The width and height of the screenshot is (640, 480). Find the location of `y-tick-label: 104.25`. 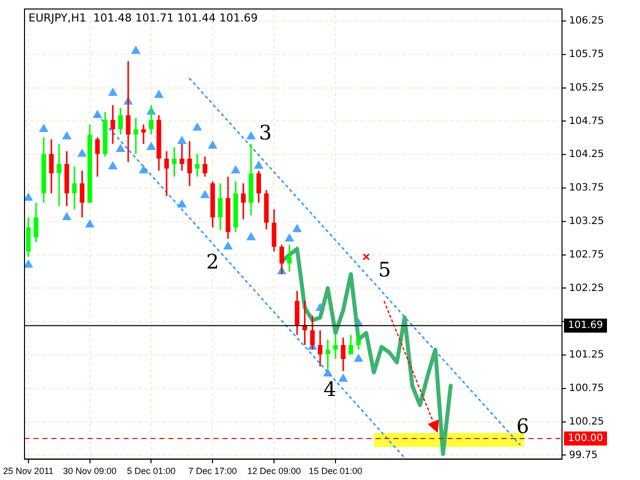

y-tick-label: 104.25 is located at coordinates (586, 154).